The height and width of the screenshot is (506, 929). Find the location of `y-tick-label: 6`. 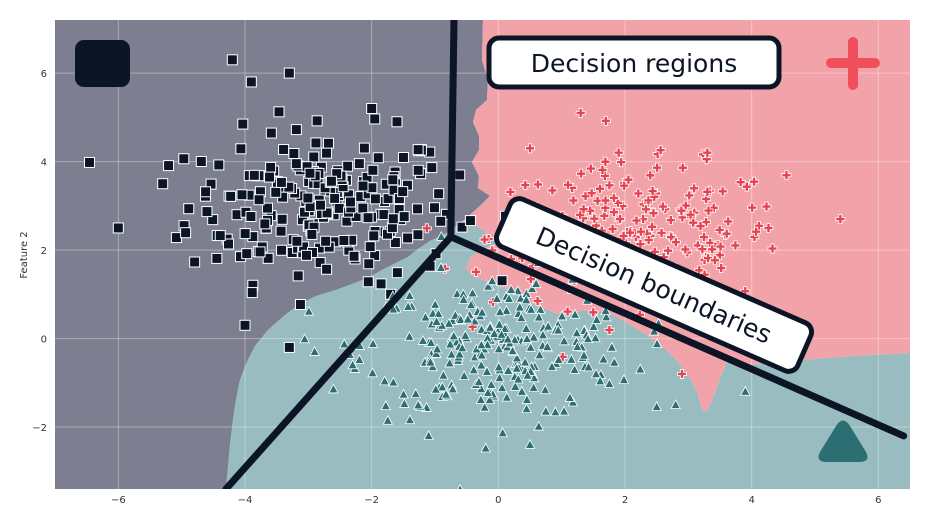

y-tick-label: 6 is located at coordinates (44, 74).